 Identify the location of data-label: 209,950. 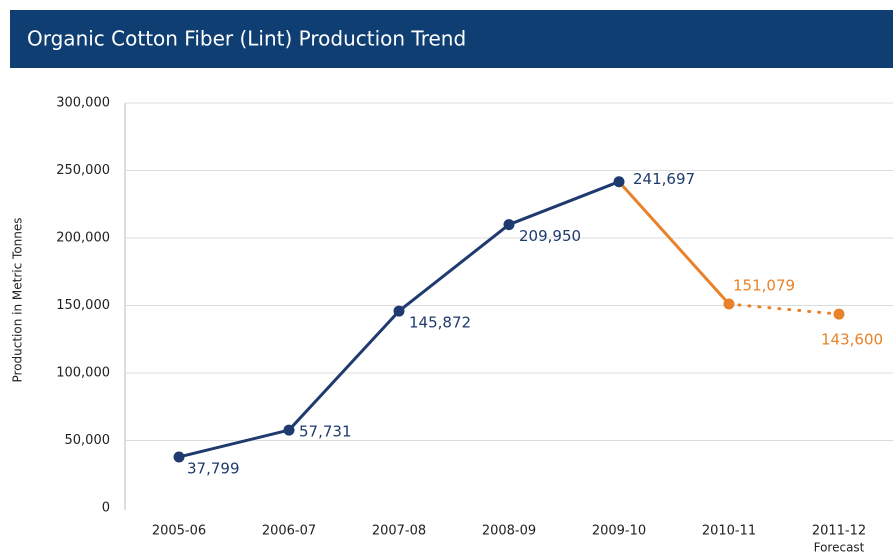
(550, 236).